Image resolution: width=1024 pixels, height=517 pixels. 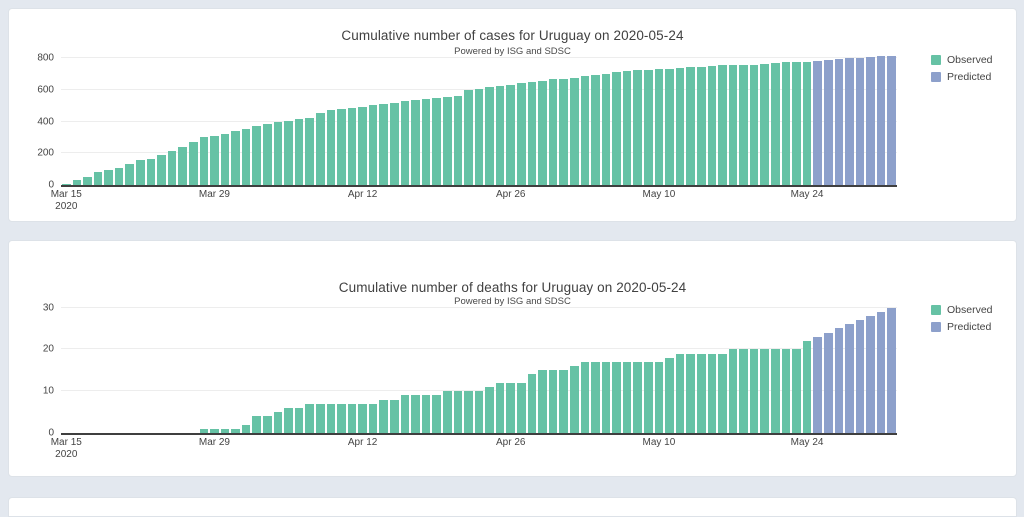 I want to click on y-tick-label: 200, so click(x=45, y=153).